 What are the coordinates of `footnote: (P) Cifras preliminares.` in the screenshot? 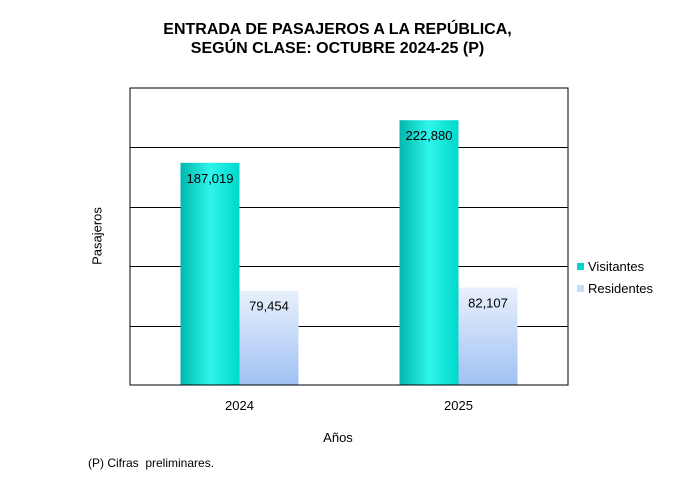 It's located at (151, 463).